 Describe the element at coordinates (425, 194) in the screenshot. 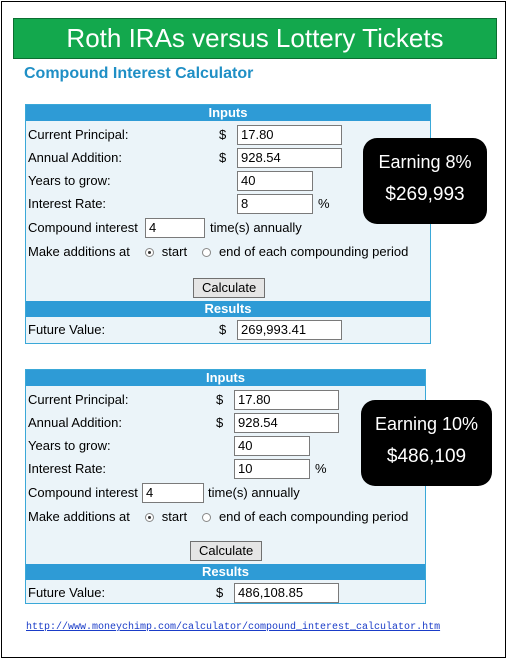

I see `callout-value-label: $269,993` at that location.